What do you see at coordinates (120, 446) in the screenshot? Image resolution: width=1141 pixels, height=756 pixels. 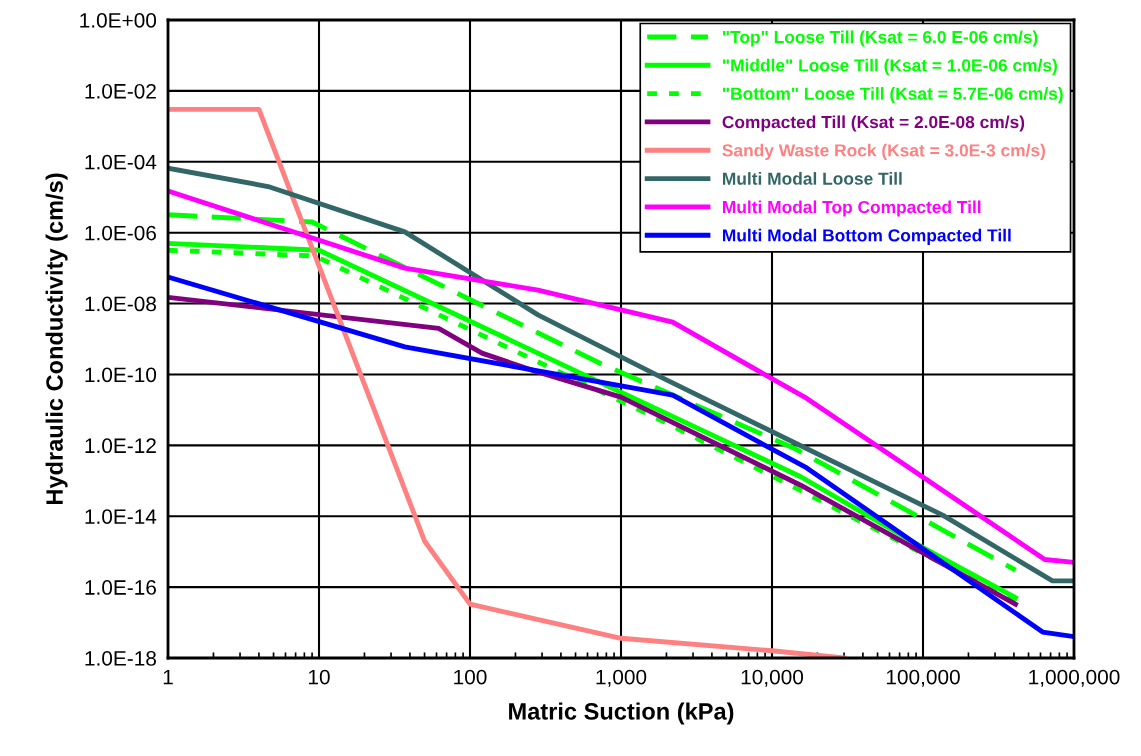 I see `y-tick-label: 1.0E-12` at bounding box center [120, 446].